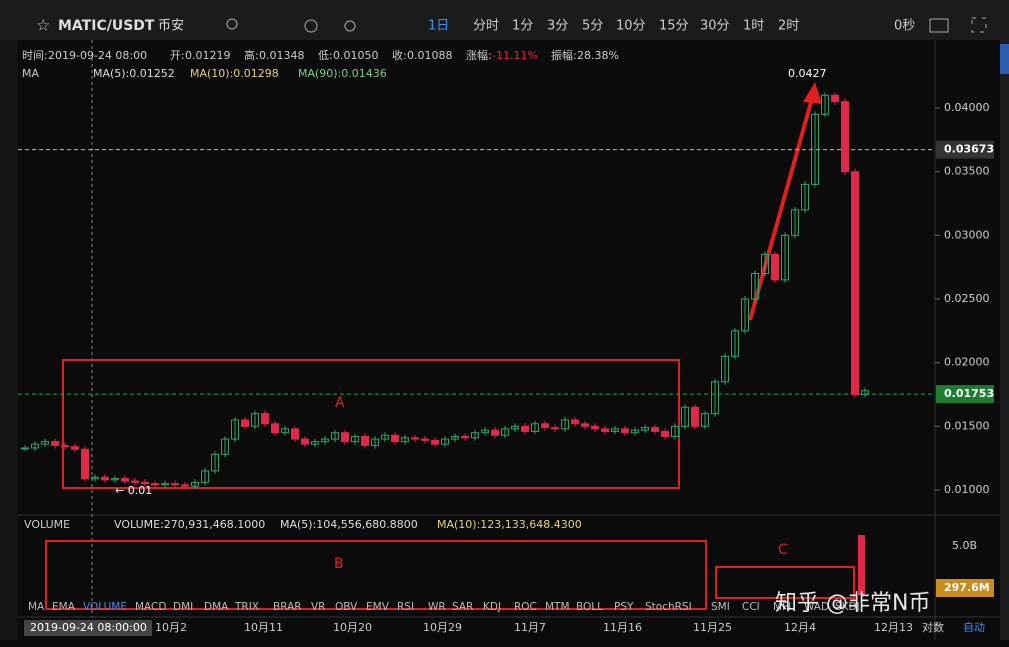  What do you see at coordinates (287, 607) in the screenshot?
I see `indicator-tab: BRAR` at bounding box center [287, 607].